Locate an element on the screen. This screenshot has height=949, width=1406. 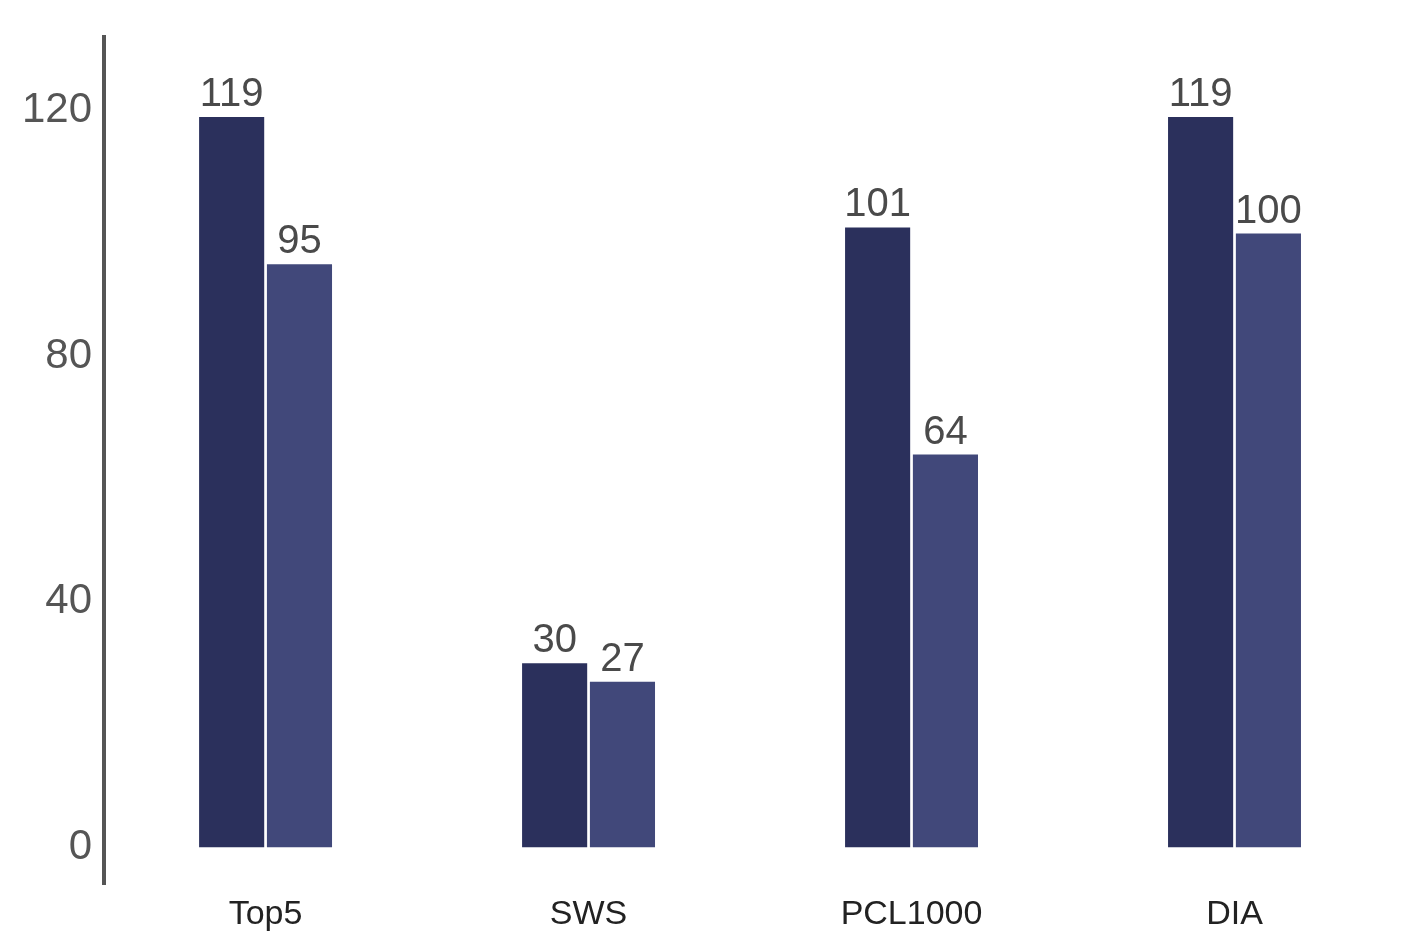
y-tick-label: 80 is located at coordinates (69, 353).